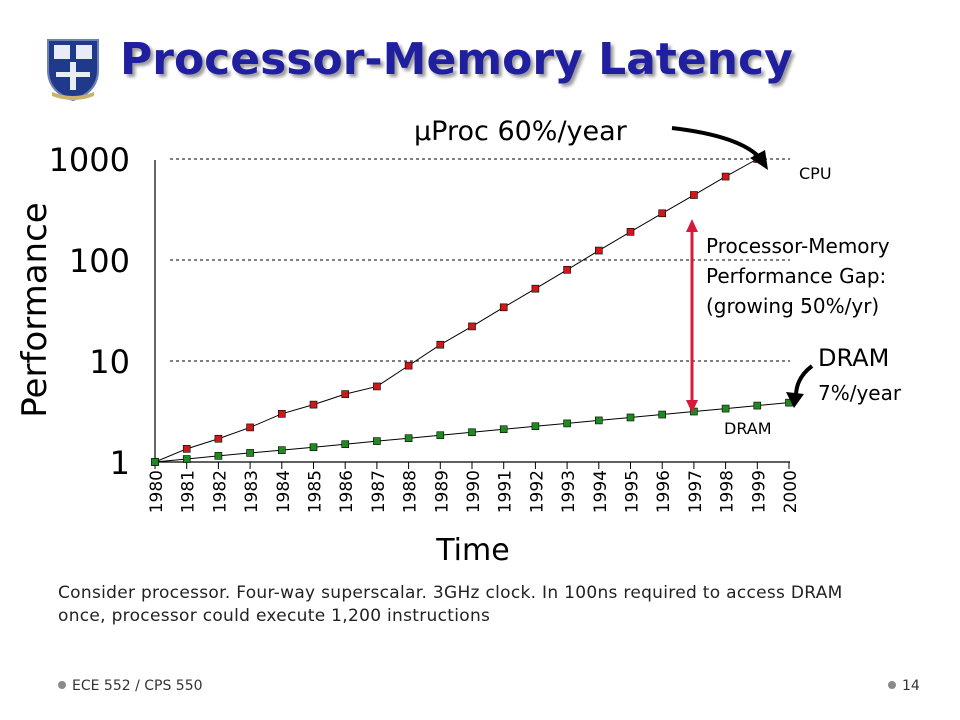 This screenshot has width=960, height=720. Describe the element at coordinates (748, 428) in the screenshot. I see `dram-label: DRAM` at that location.